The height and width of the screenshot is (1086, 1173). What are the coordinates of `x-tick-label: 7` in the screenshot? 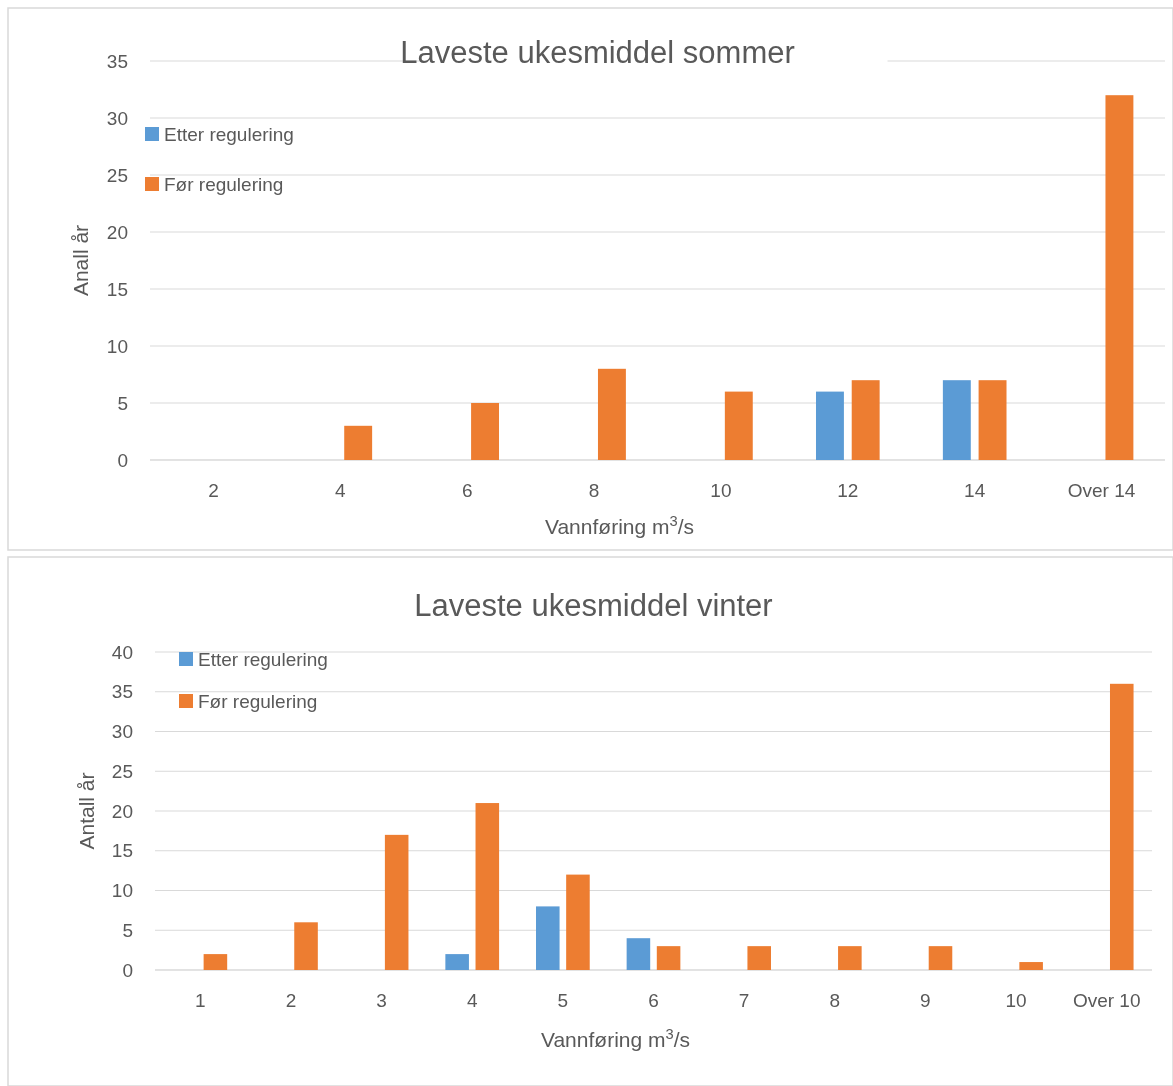 It's located at (744, 1000).